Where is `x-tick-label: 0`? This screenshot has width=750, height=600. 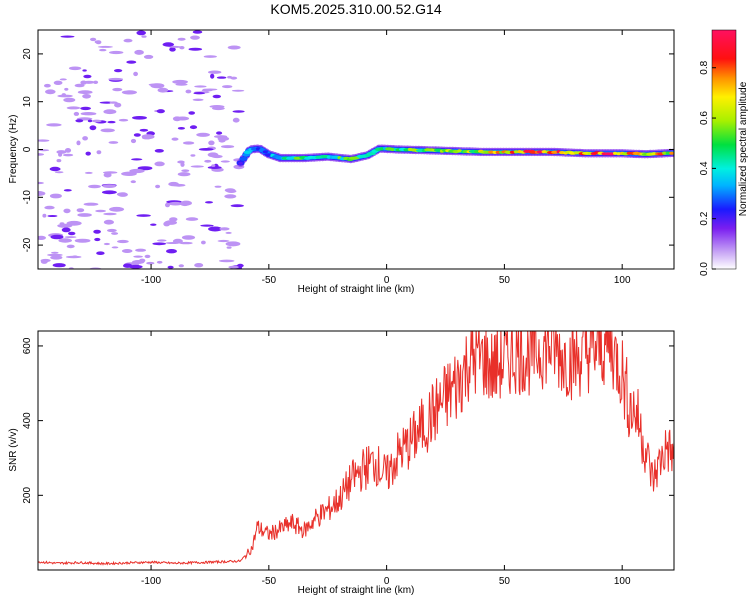 x-tick-label: 0 is located at coordinates (387, 581).